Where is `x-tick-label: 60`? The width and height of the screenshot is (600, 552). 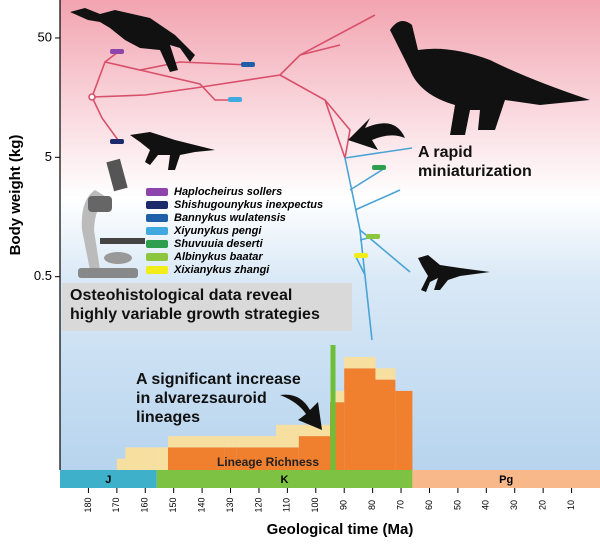 x-tick-label: 60 is located at coordinates (429, 505).